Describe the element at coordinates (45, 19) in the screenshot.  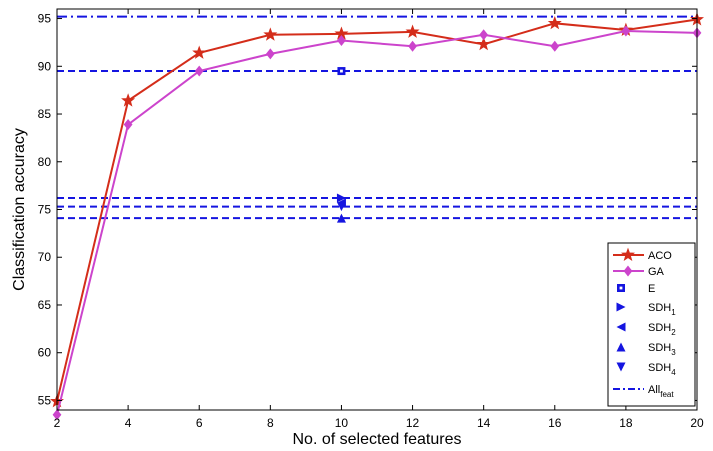
I see `y-tick-label: 95` at that location.